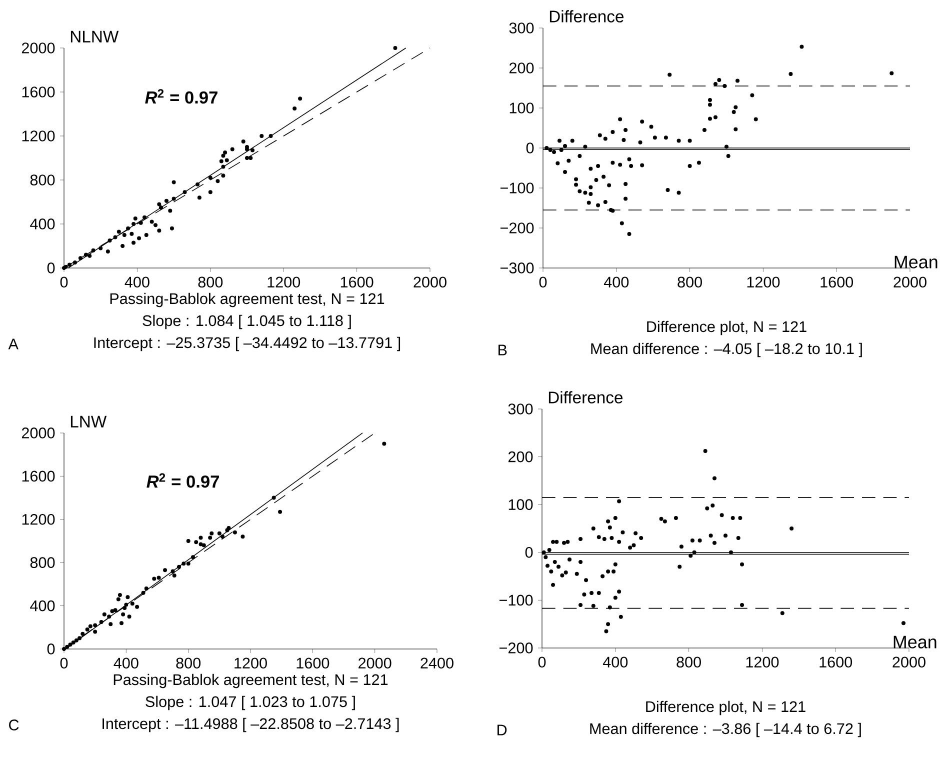  Describe the element at coordinates (250, 703) in the screenshot. I see `text: Slope : 1.047 [ 1.023 to 1.075 ]` at that location.